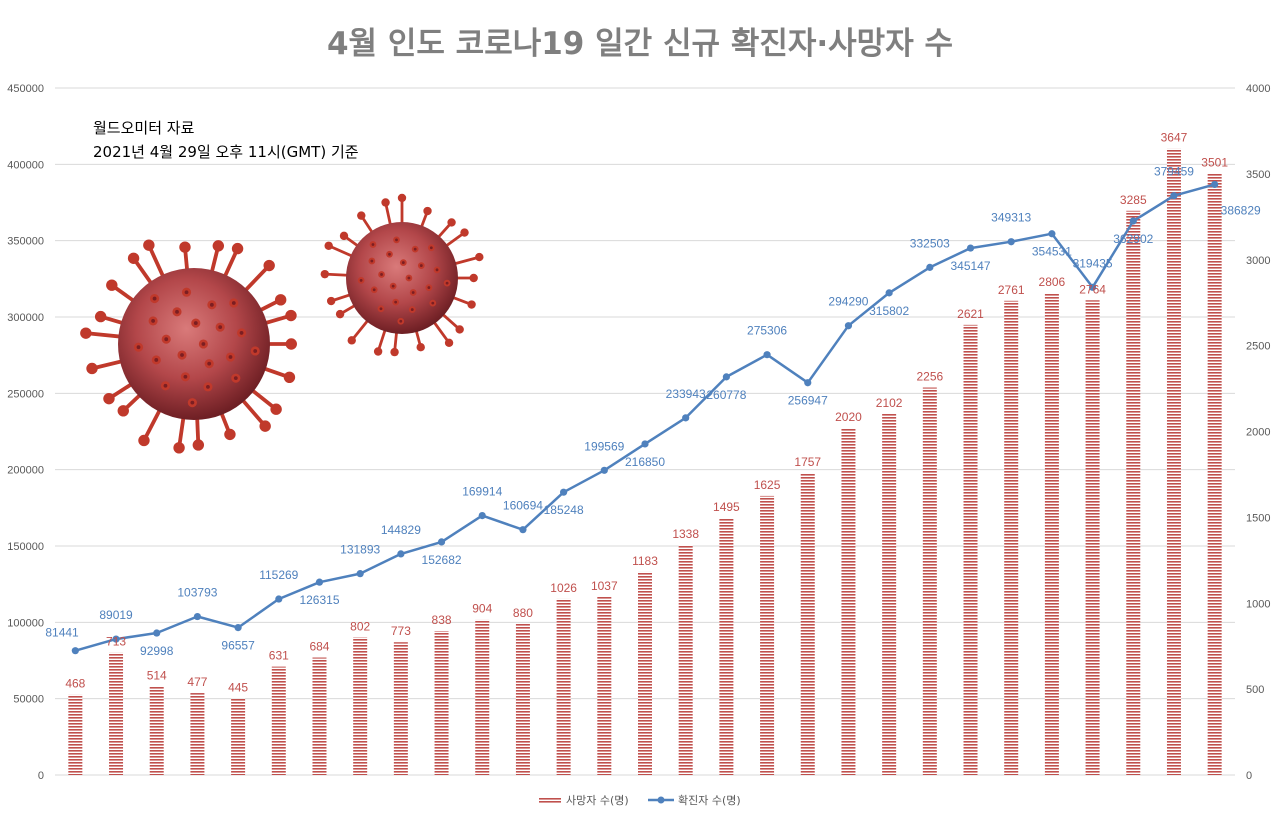 The width and height of the screenshot is (1280, 820). I want to click on cases-value-label: 89019, so click(116, 615).